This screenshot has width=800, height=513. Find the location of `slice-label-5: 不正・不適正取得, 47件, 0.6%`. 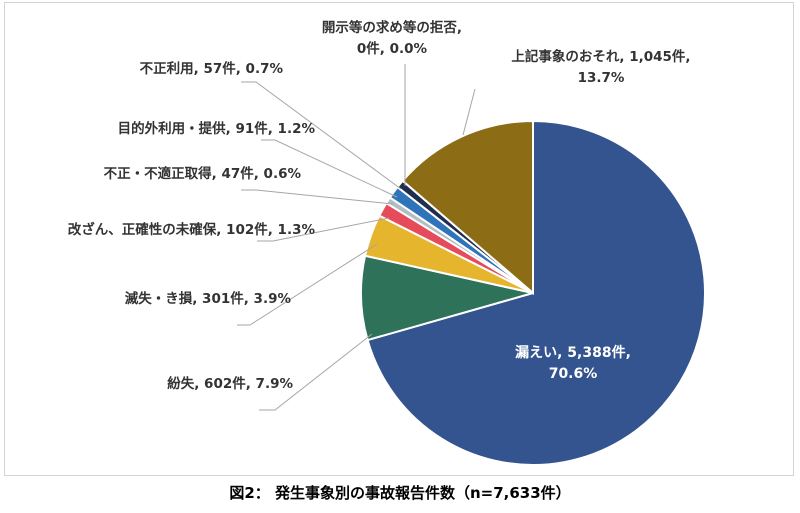

slice-label-5: 不正・不適正取得, 47件, 0.6% is located at coordinates (203, 173).